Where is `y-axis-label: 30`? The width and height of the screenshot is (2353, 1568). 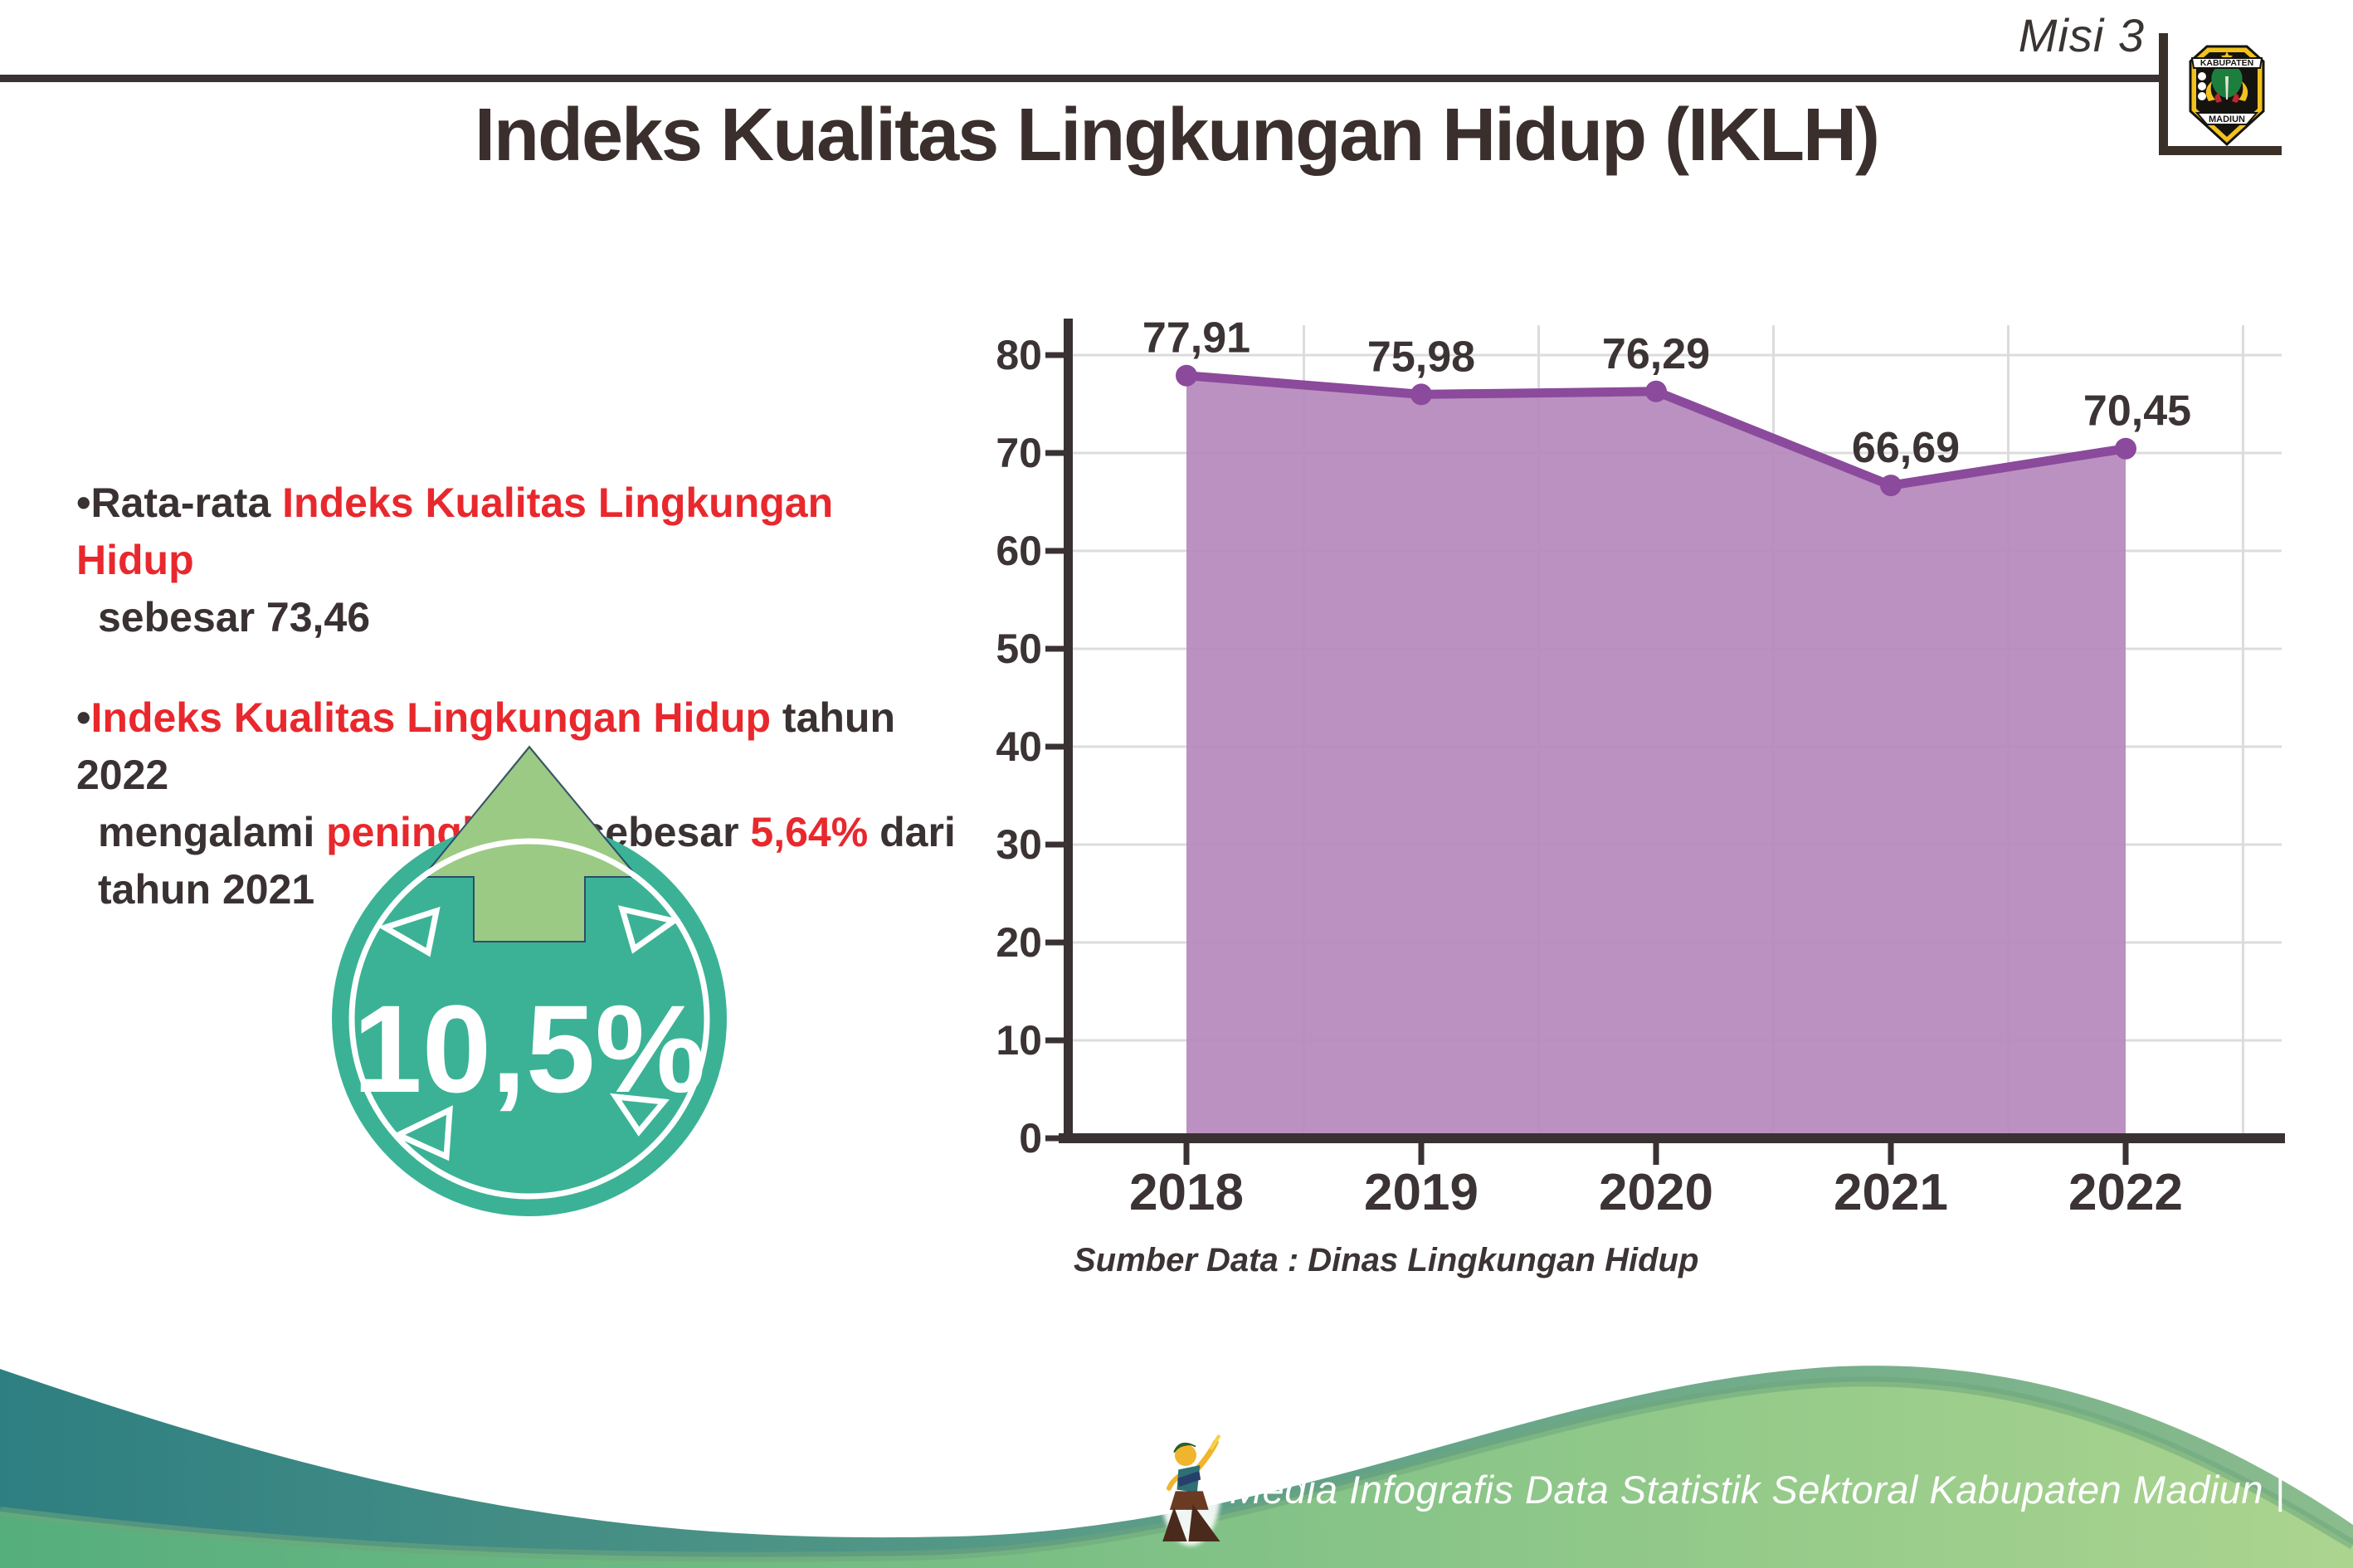
y-axis-label: 30 is located at coordinates (1019, 844).